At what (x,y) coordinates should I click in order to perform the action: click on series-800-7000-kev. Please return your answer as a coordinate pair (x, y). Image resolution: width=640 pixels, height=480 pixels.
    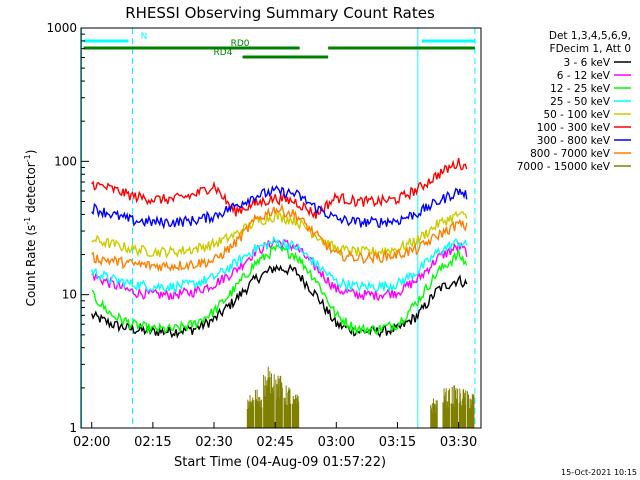
    Looking at the image, I should click on (279, 238).